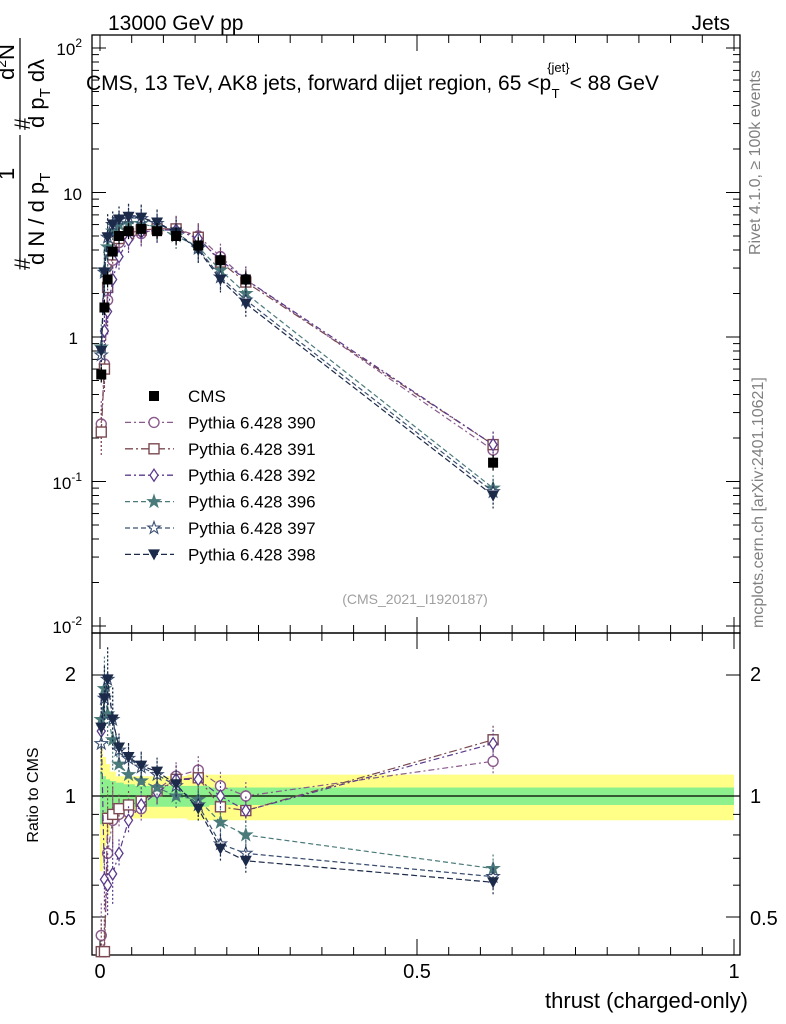  What do you see at coordinates (9, 62) in the screenshot?
I see `y-label-d2n: d2N` at bounding box center [9, 62].